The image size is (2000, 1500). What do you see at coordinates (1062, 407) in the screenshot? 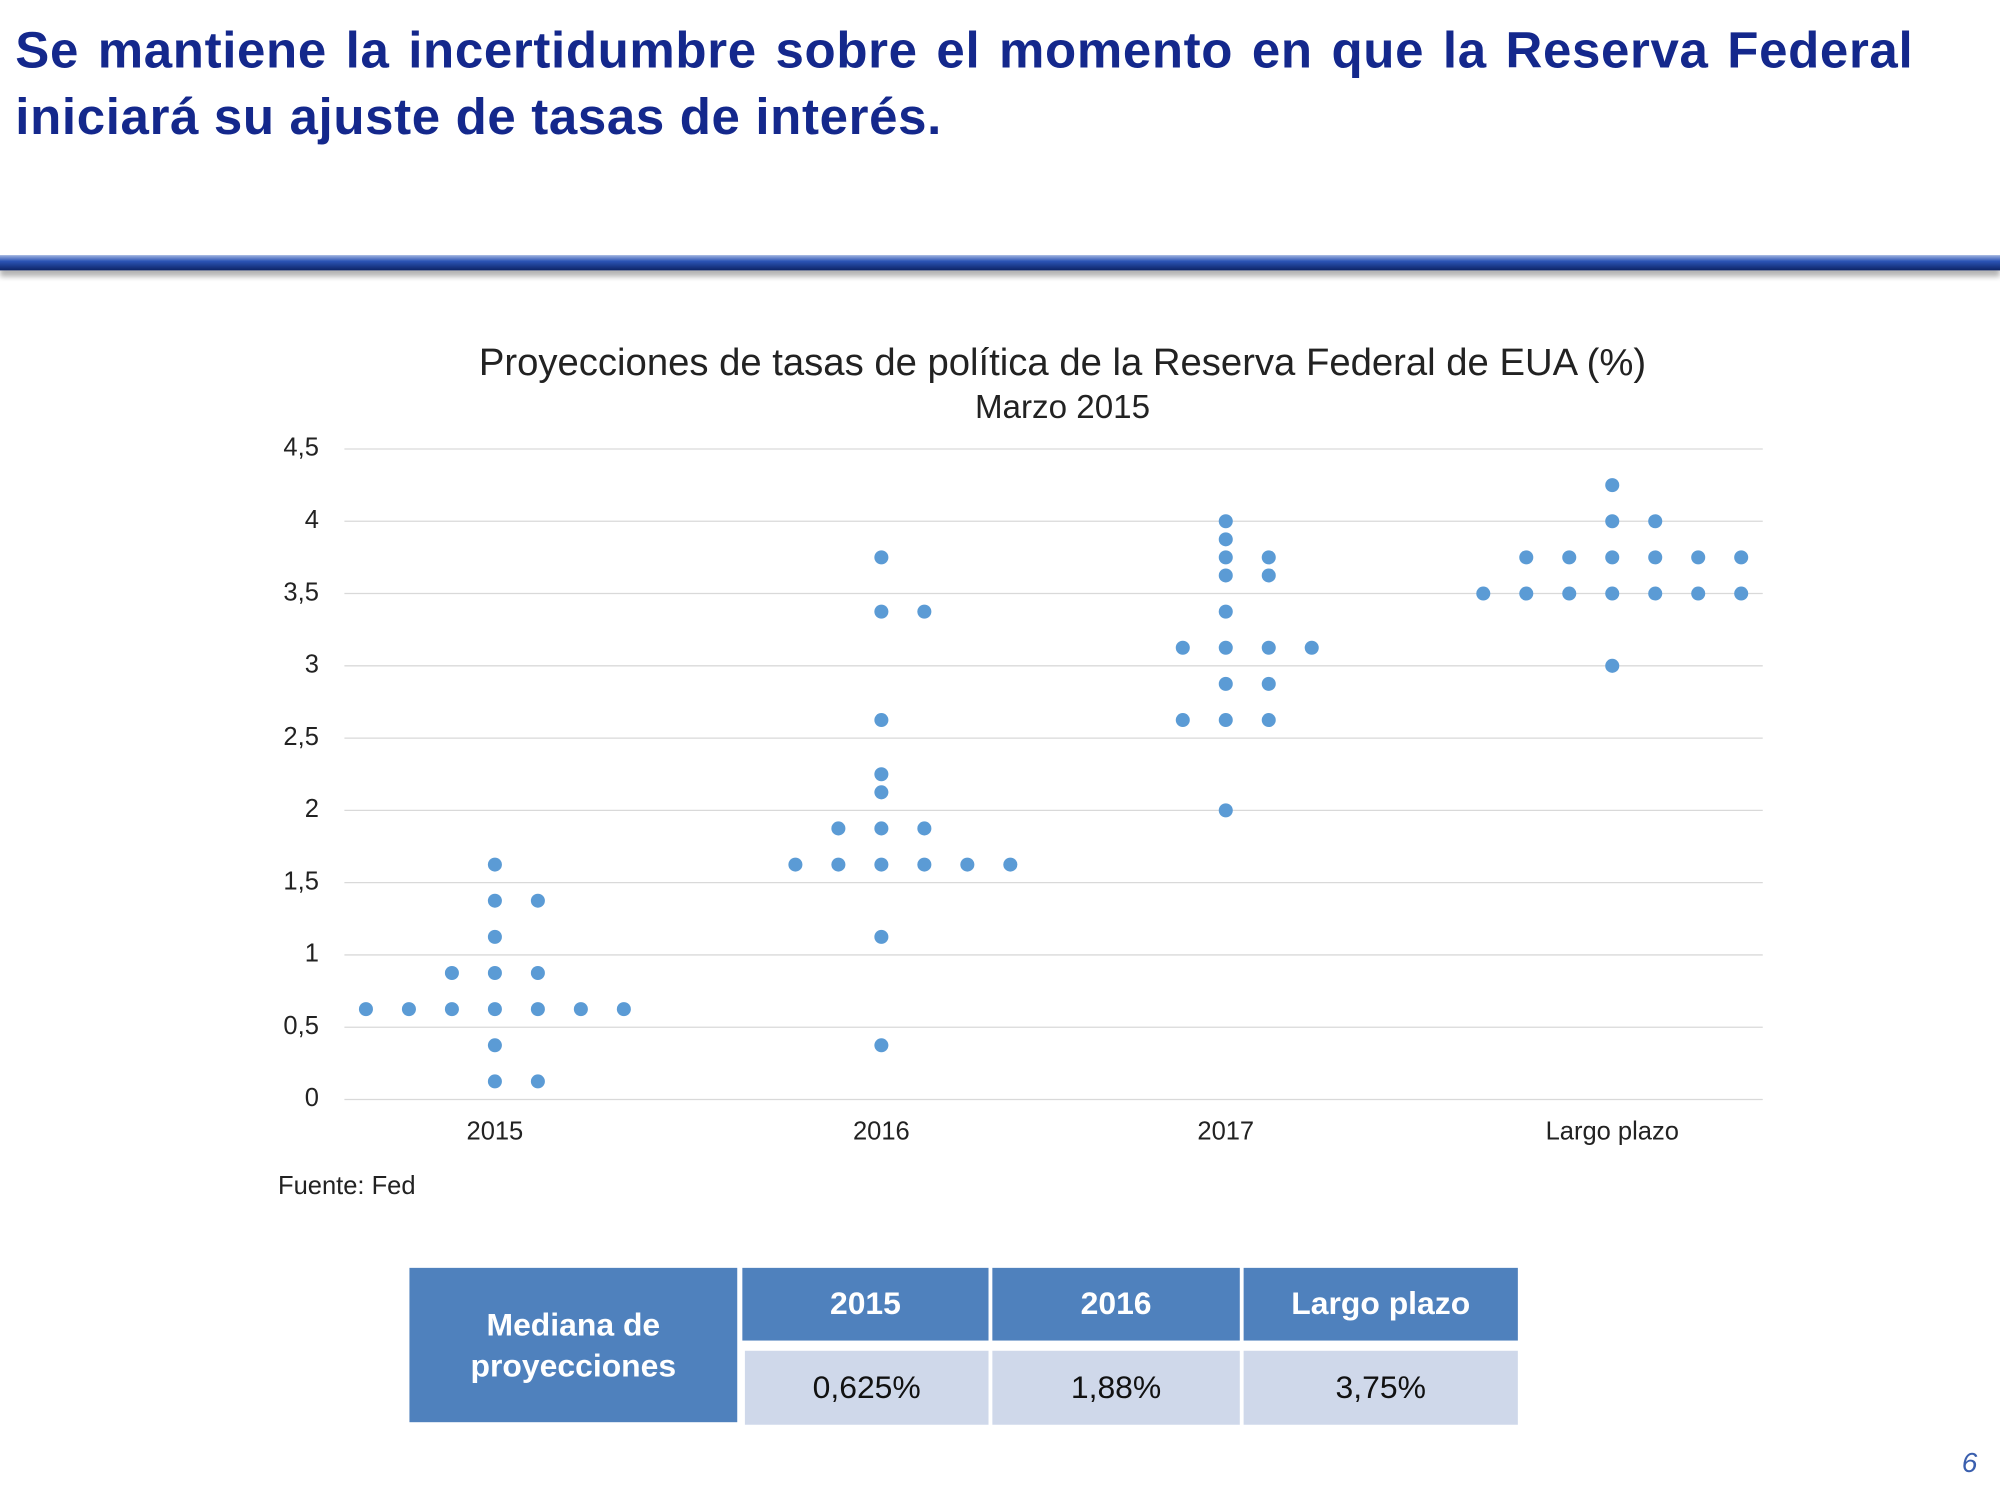
I see `chart-subtitle: Marzo 2015` at bounding box center [1062, 407].